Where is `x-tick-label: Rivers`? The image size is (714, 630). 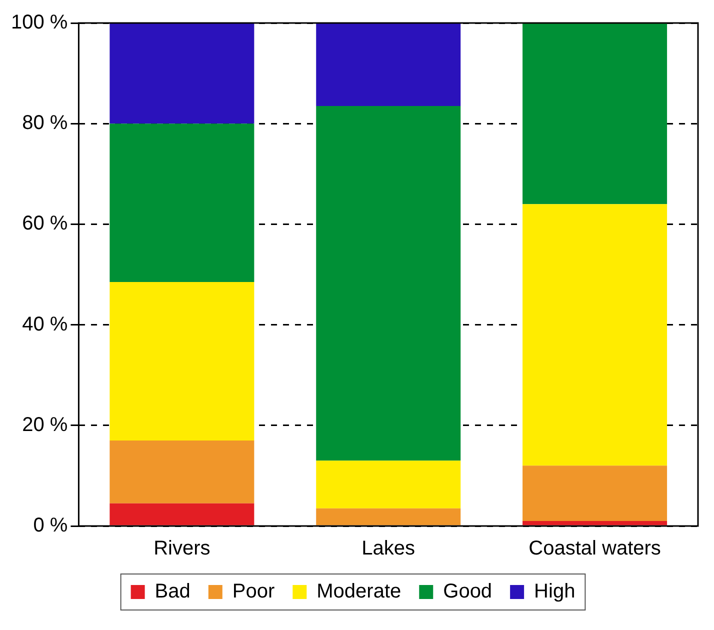 x-tick-label: Rivers is located at coordinates (182, 549).